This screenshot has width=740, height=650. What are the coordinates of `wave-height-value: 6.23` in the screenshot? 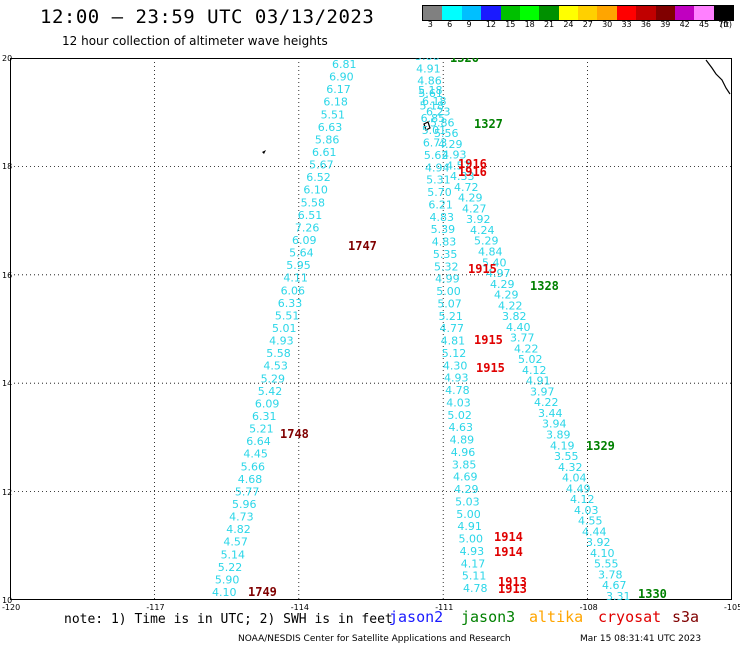 It's located at (438, 112).